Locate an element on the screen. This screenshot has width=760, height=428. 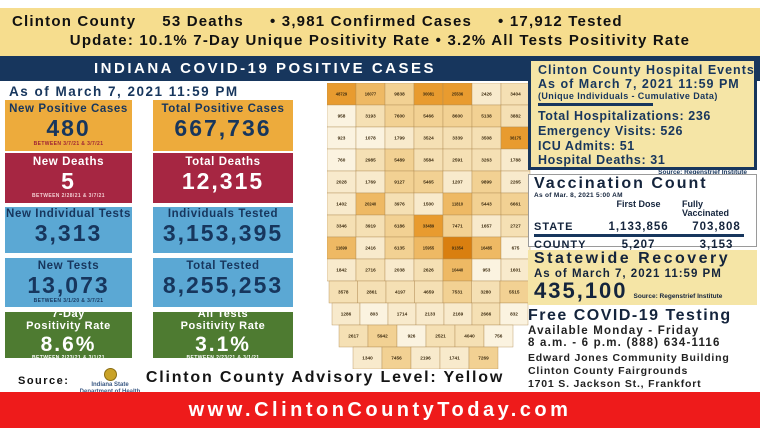
county-value: 1799 is located at coordinates (399, 138).